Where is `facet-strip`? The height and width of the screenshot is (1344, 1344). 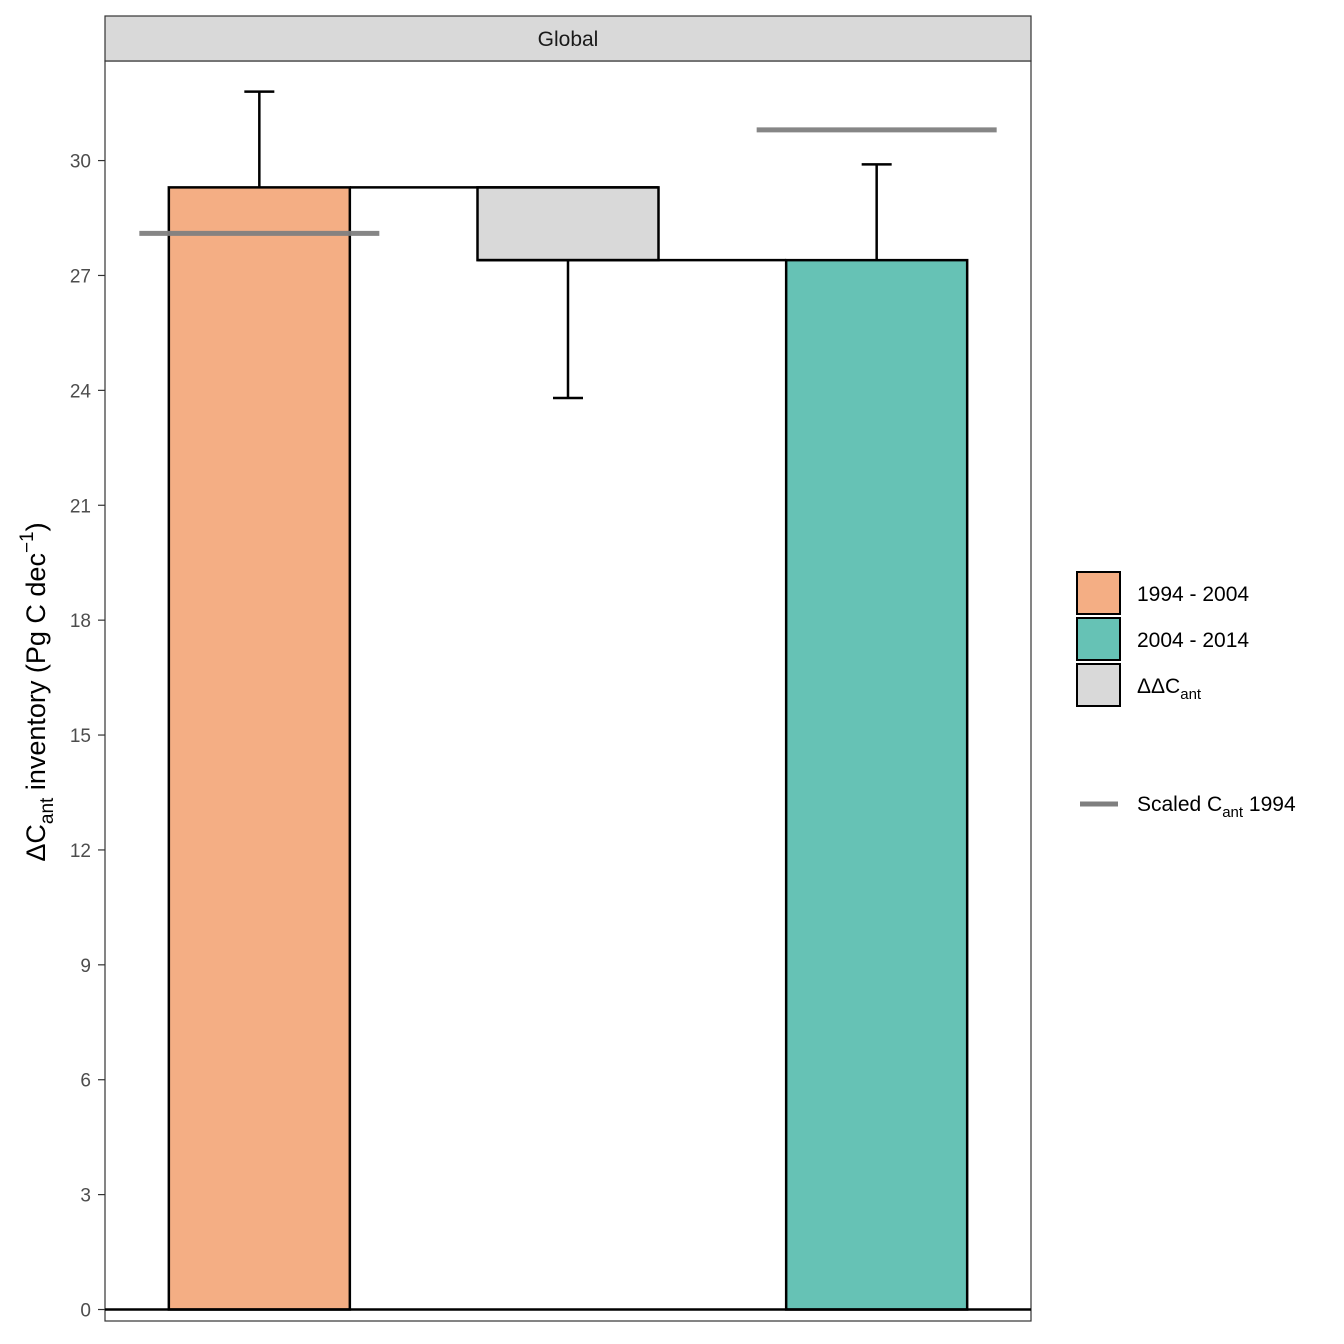
facet-strip is located at coordinates (568, 38).